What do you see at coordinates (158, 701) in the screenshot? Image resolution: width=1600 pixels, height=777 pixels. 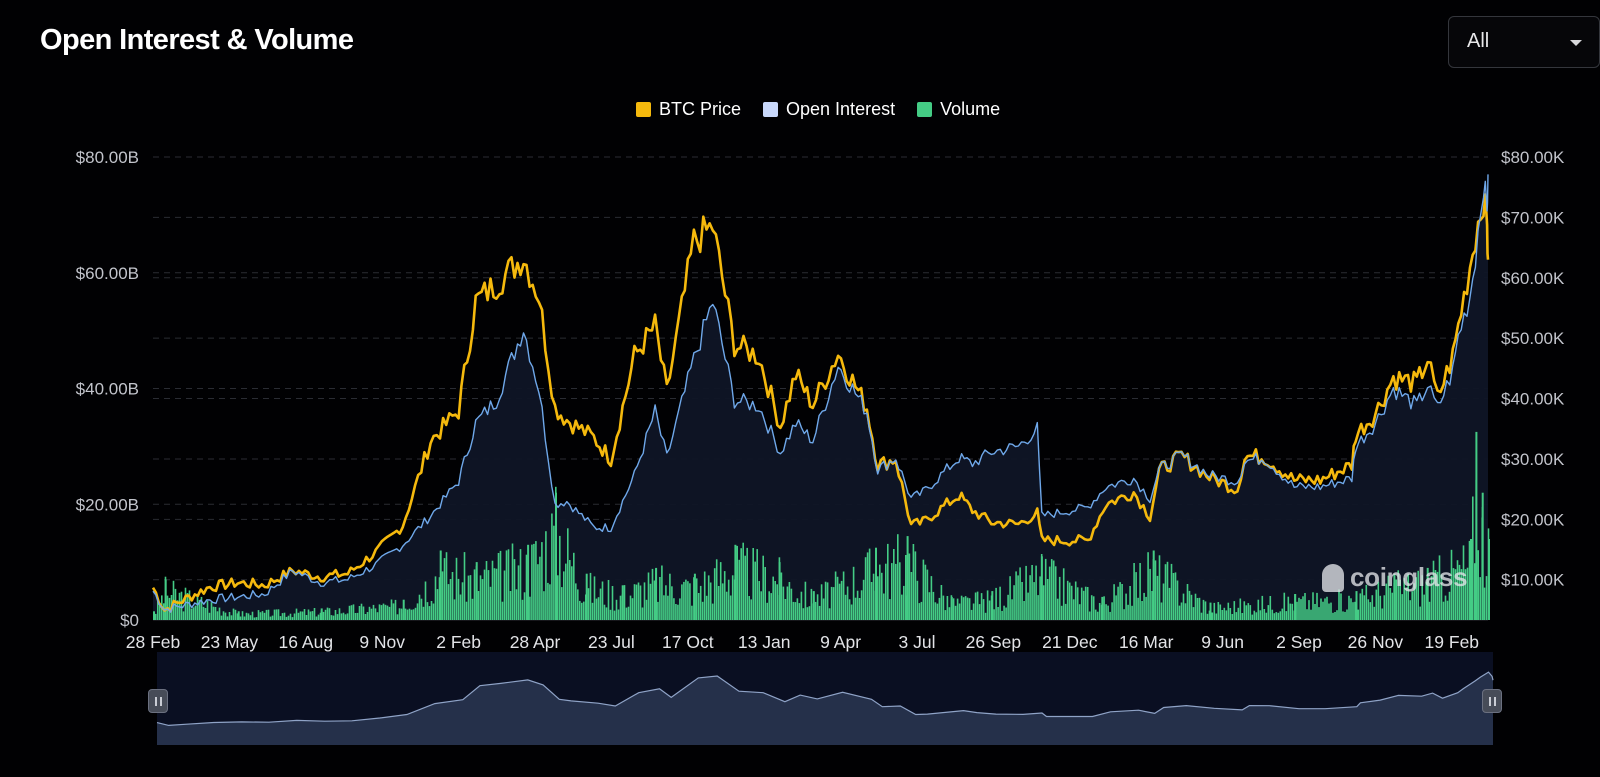 I see `navigator-left-handle` at bounding box center [158, 701].